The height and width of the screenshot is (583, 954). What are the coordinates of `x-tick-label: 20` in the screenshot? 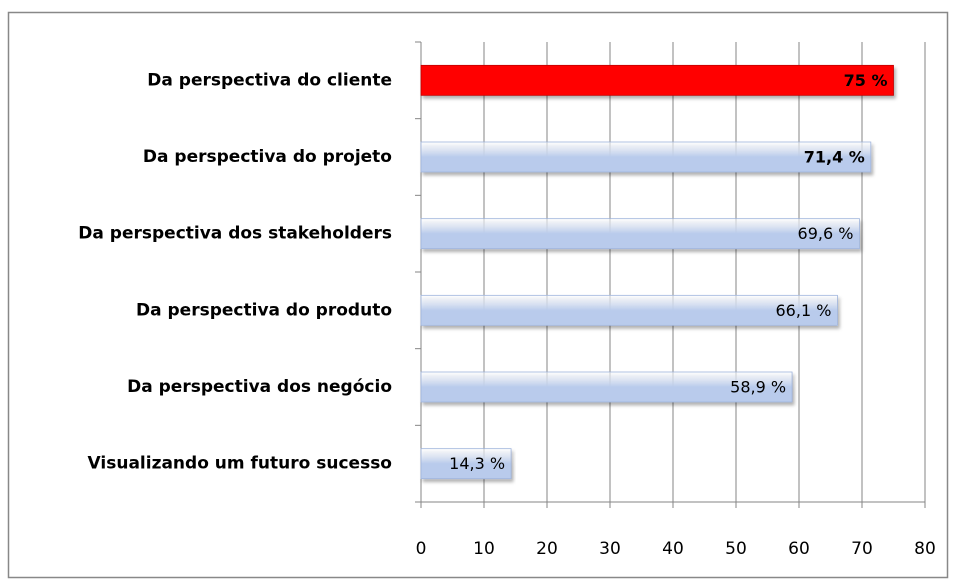 It's located at (547, 549).